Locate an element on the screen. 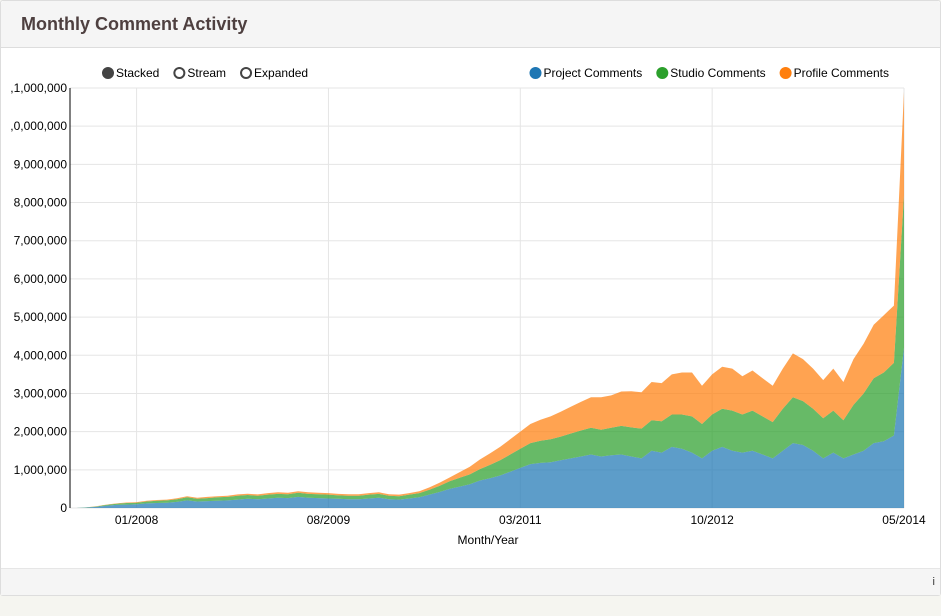 The image size is (941, 616). y-tick-label: 2,000,000 is located at coordinates (41, 432).